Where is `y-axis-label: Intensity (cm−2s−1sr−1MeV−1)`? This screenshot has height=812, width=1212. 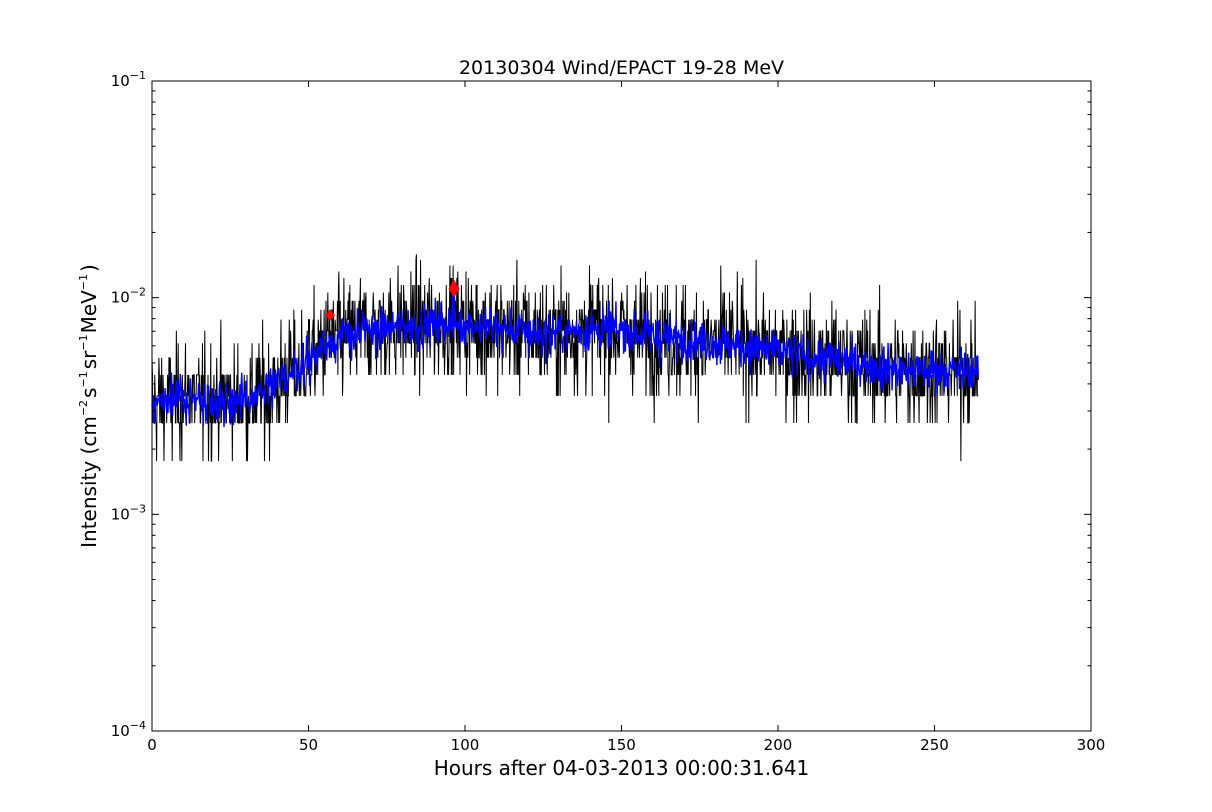
y-axis-label: Intensity (cm−2s−1sr−1MeV−1) is located at coordinates (89, 406).